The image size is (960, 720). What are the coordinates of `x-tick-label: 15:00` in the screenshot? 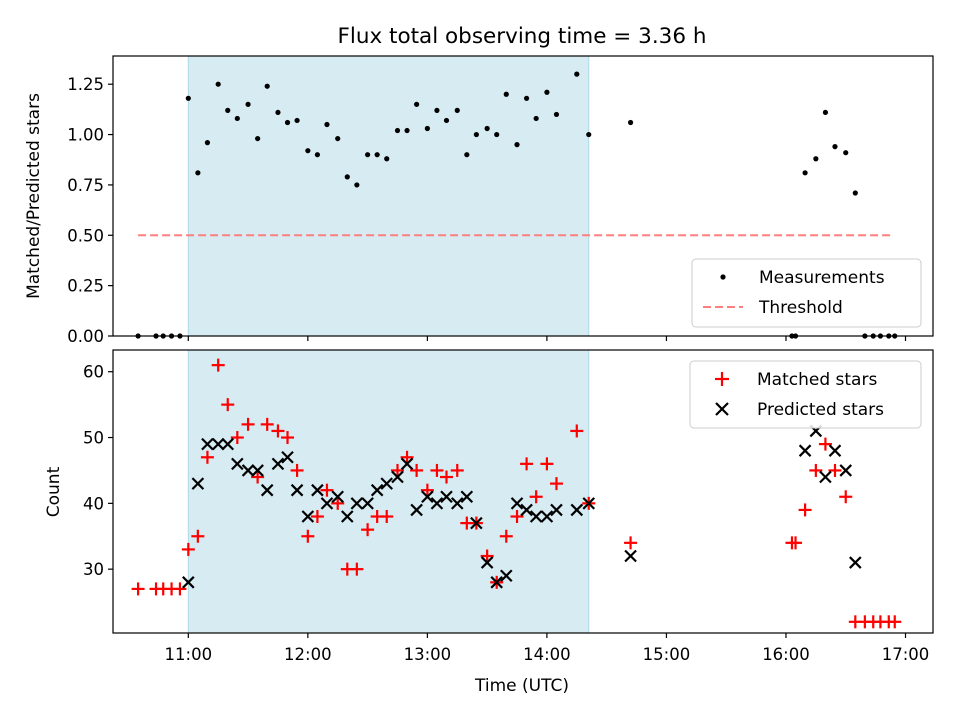 It's located at (667, 654).